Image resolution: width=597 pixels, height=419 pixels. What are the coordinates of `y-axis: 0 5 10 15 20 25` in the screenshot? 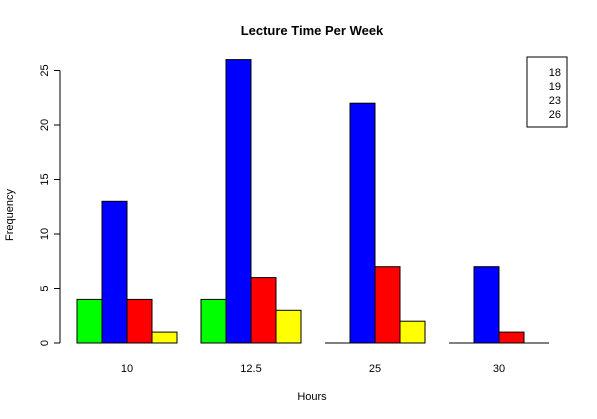 It's located at (50, 205).